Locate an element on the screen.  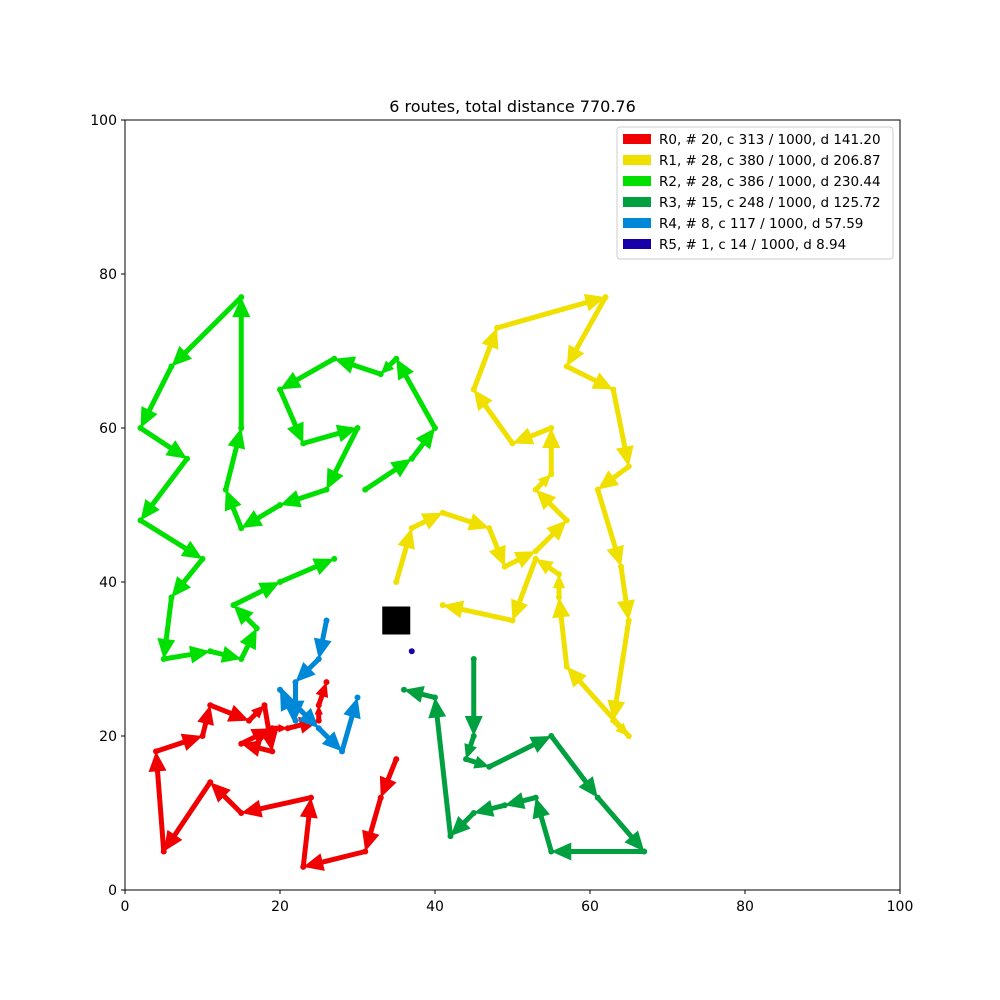
legend-box is located at coordinates (755, 193).